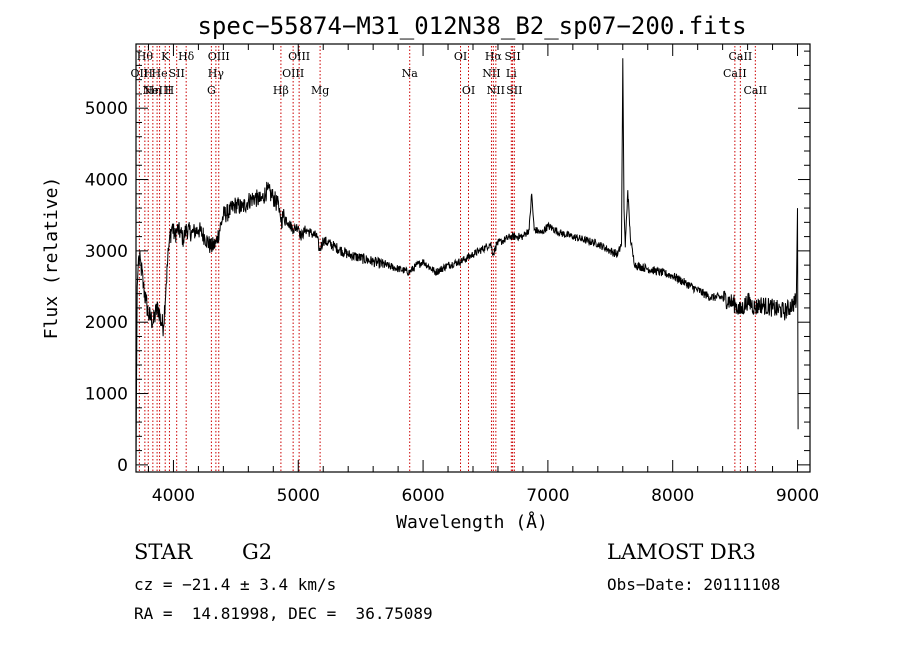  I want to click on y-tick-label: 5000, so click(106, 109).